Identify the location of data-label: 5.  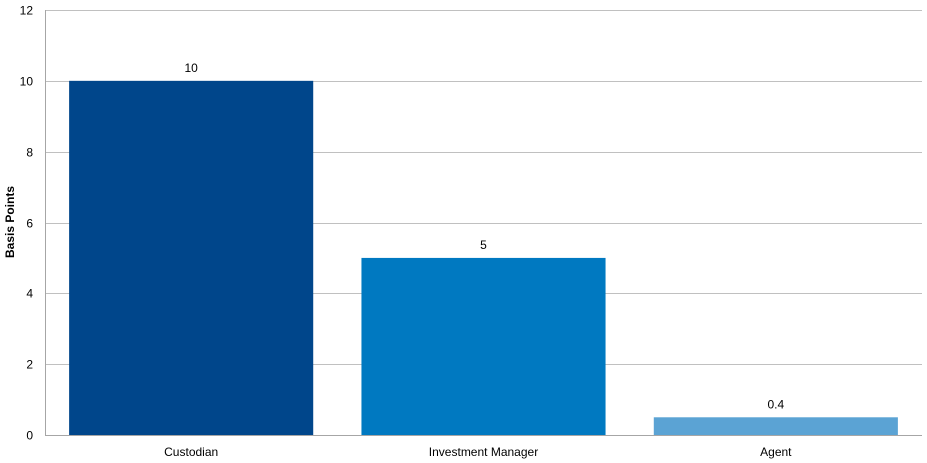
(483, 245).